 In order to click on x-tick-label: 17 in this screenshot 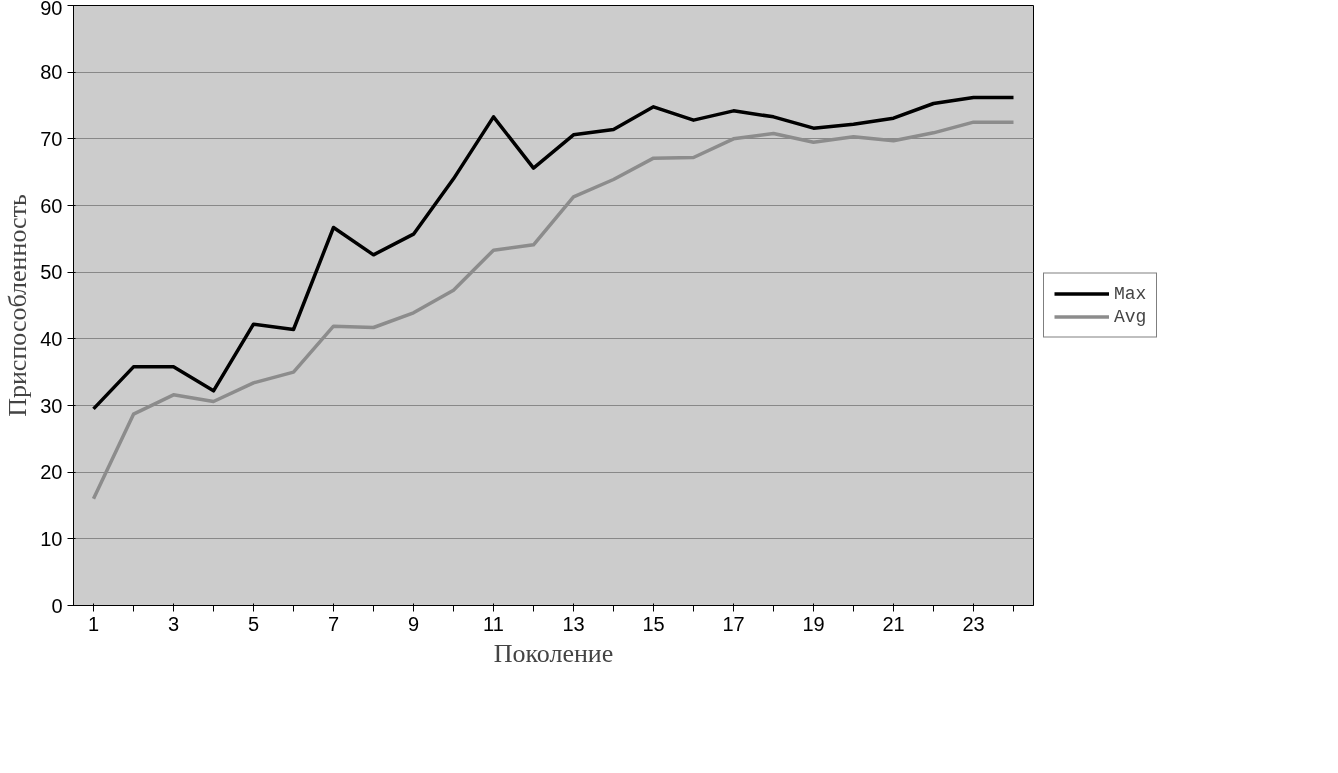, I will do `click(733, 623)`.